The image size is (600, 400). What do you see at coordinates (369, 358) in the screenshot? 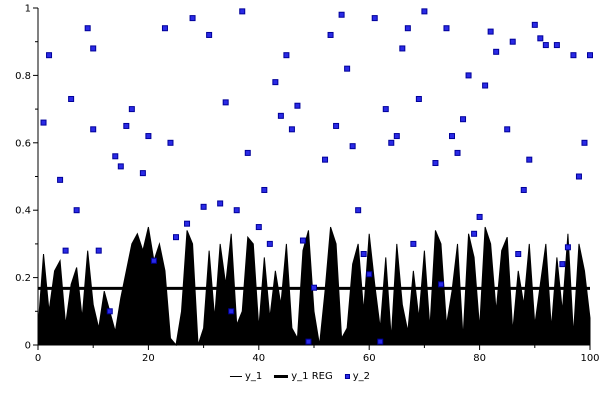
I see `svg-text: 60` at bounding box center [369, 358].